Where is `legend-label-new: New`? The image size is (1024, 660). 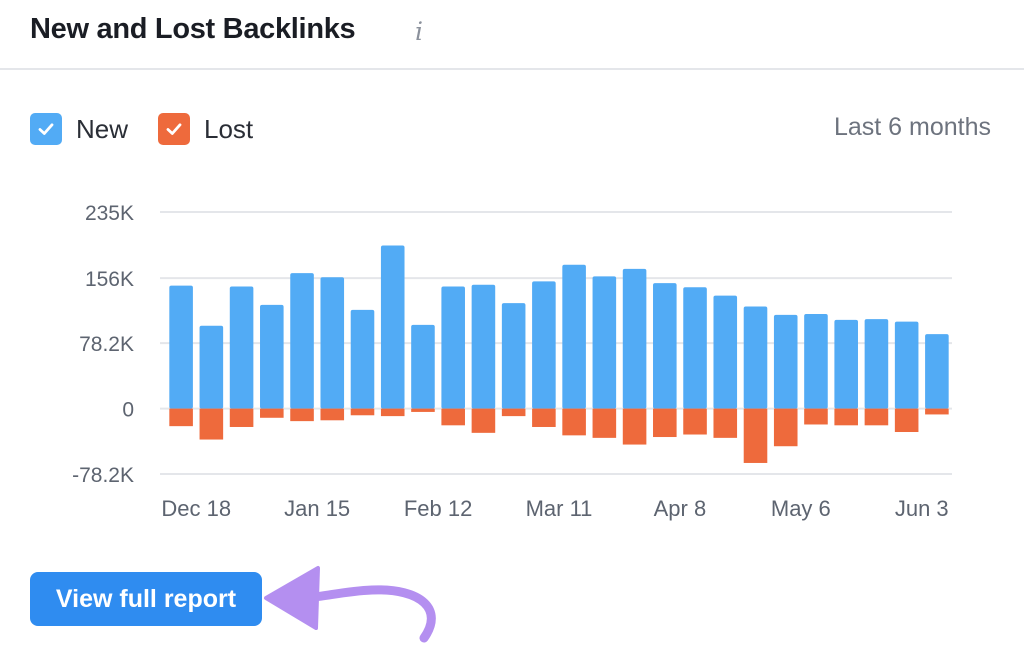
legend-label-new: New is located at coordinates (102, 128).